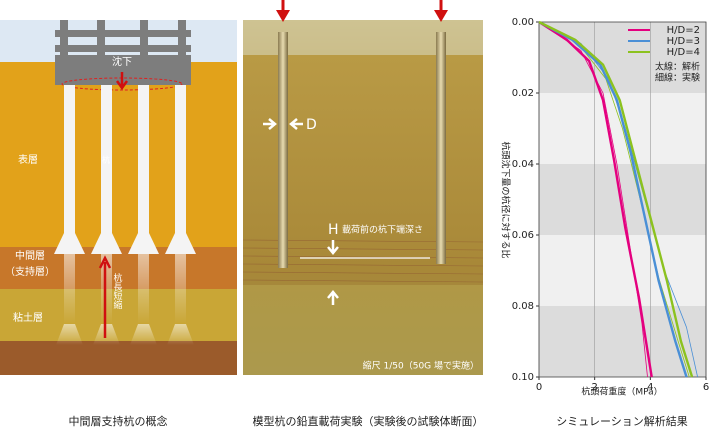  Describe the element at coordinates (311, 125) in the screenshot. I see `diameter-label: D` at that location.